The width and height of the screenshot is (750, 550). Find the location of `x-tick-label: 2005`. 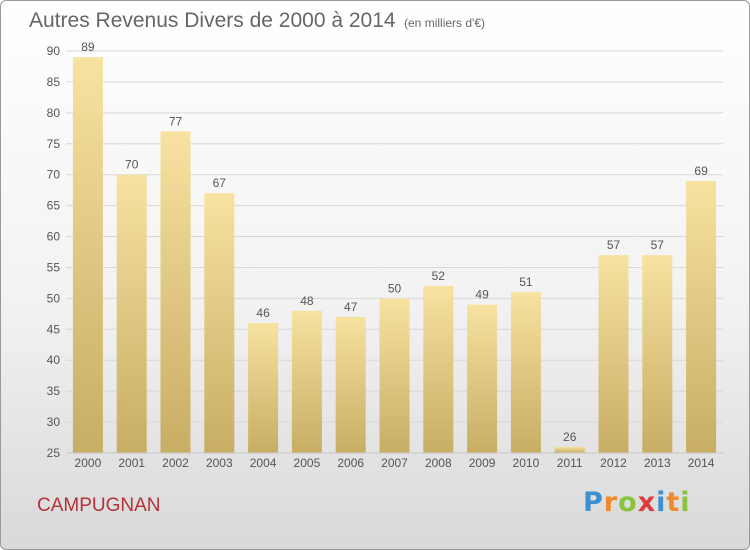

x-tick-label: 2005 is located at coordinates (307, 463).